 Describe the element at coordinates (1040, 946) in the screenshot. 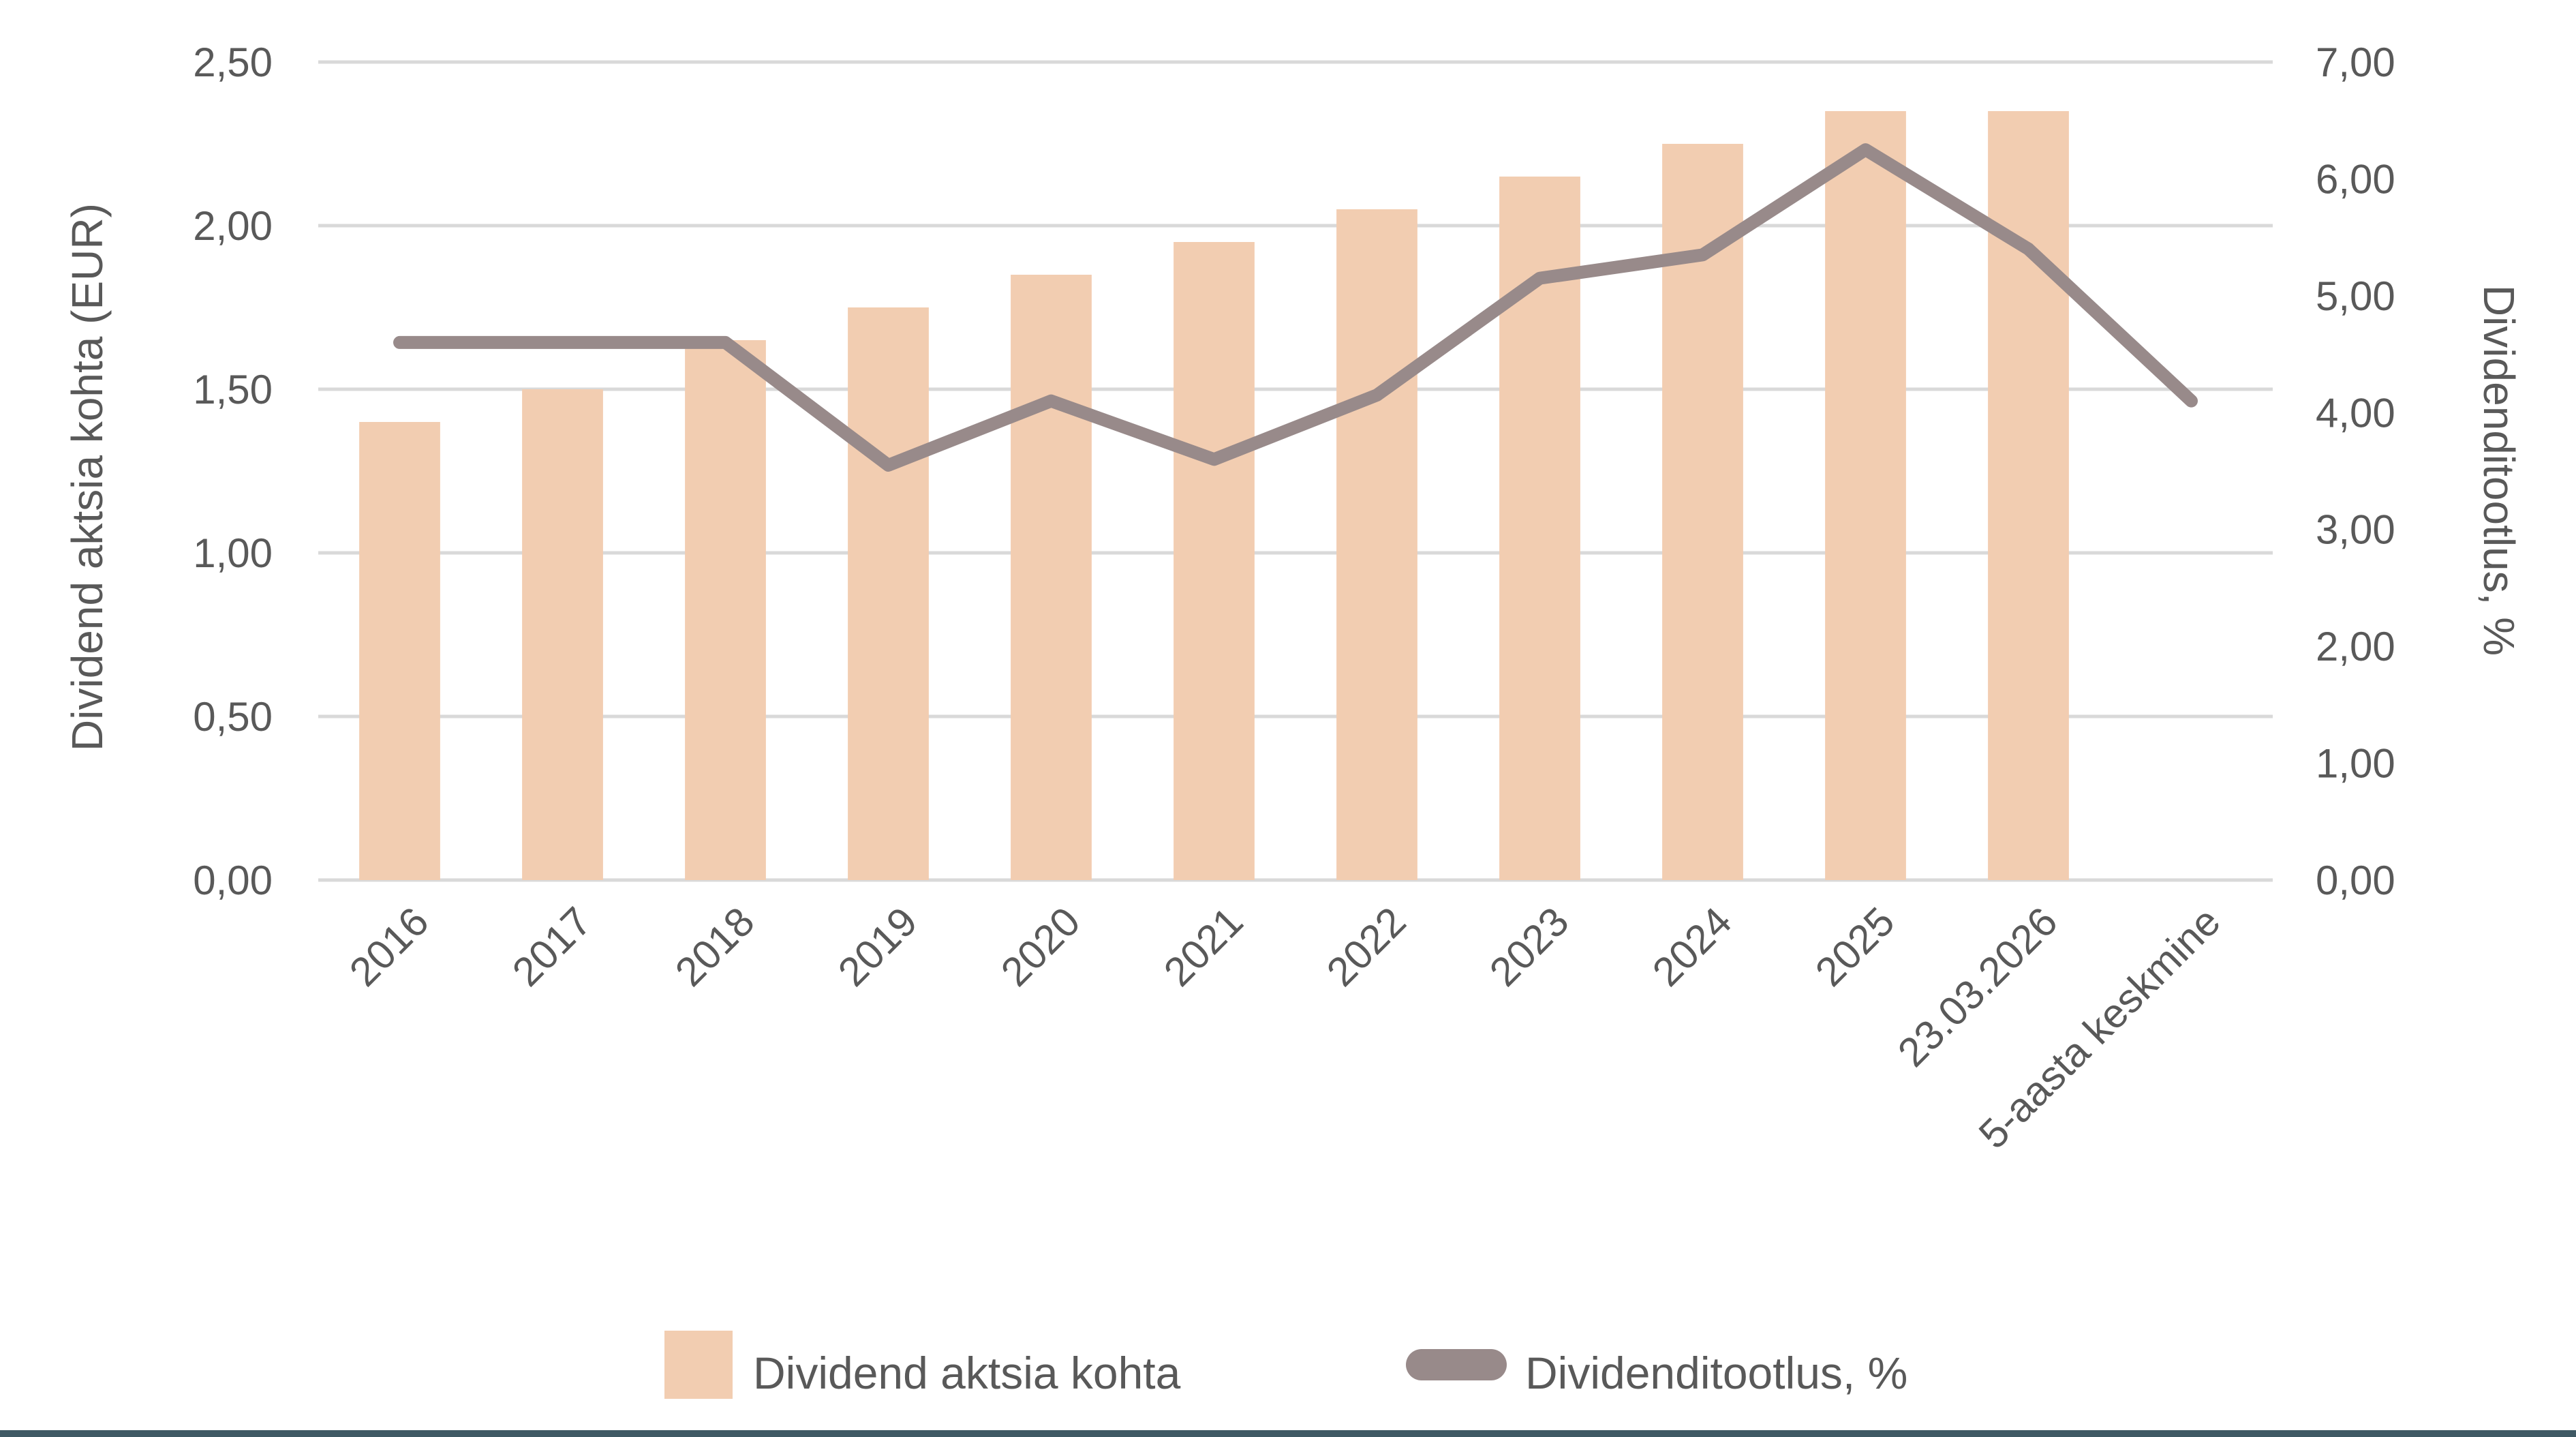

I see `x-label-2020: 2020` at that location.